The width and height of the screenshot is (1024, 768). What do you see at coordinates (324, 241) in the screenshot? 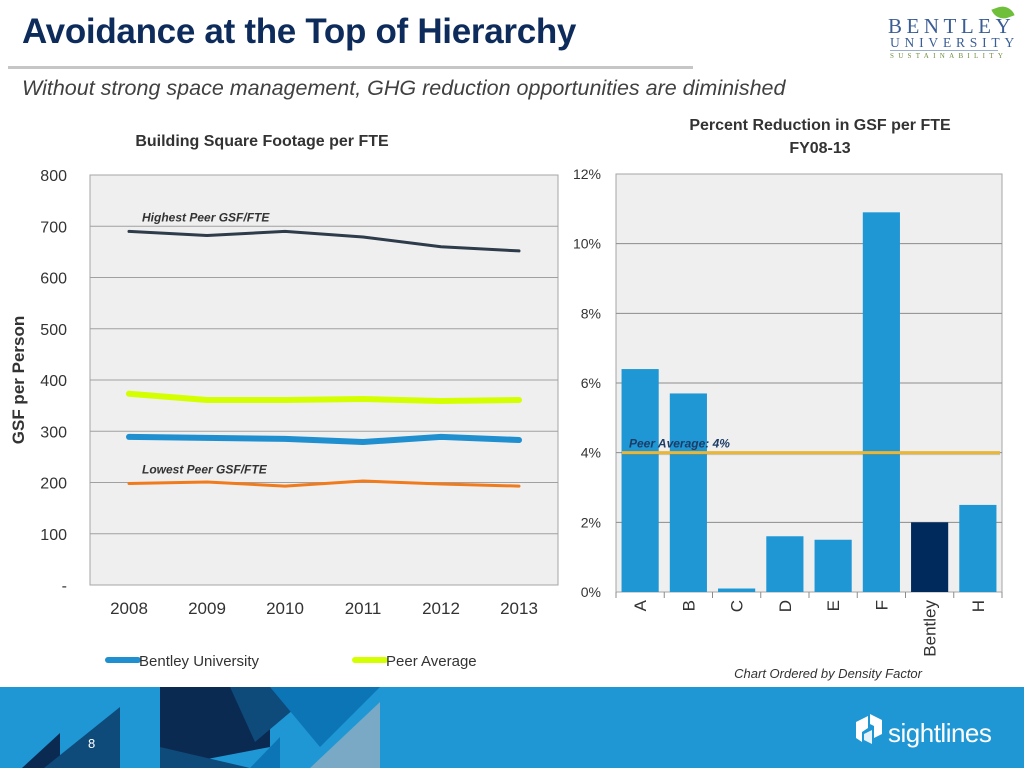
I see `series-line-highest-peer-gsf-fte` at bounding box center [324, 241].